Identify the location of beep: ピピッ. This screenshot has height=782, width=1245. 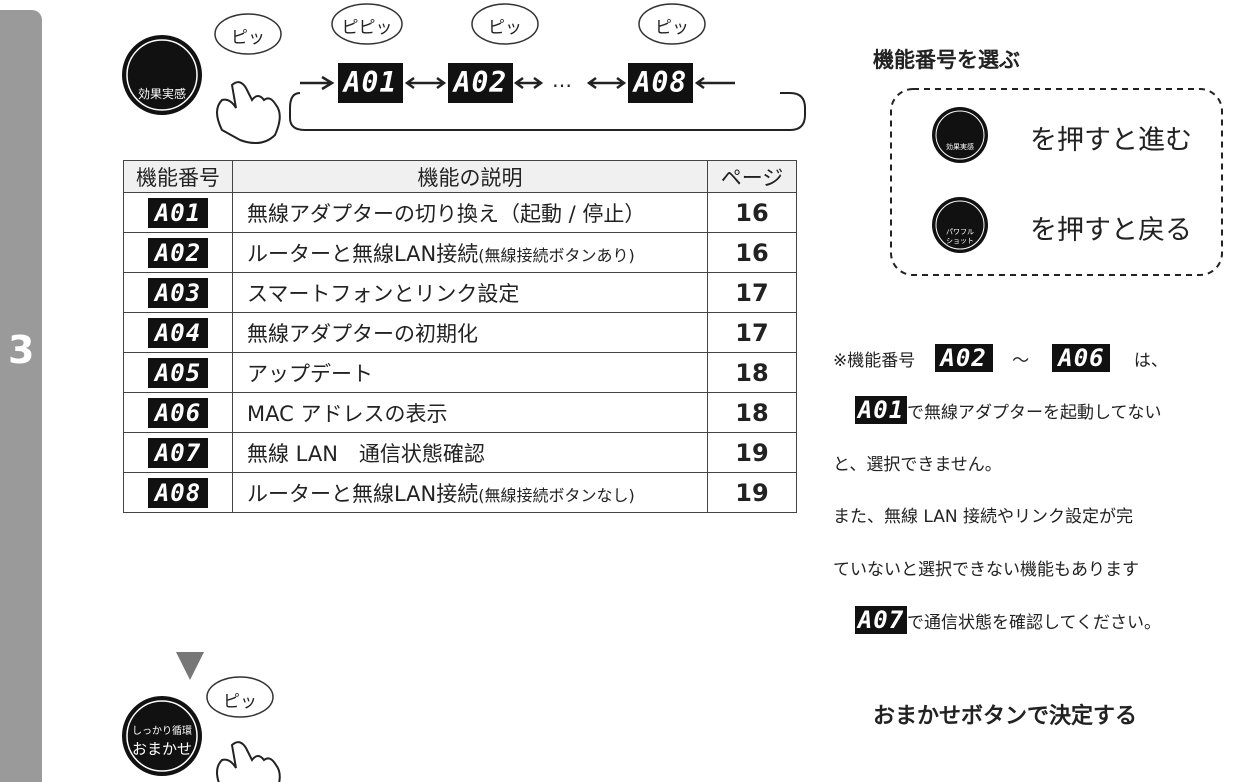
(367, 28).